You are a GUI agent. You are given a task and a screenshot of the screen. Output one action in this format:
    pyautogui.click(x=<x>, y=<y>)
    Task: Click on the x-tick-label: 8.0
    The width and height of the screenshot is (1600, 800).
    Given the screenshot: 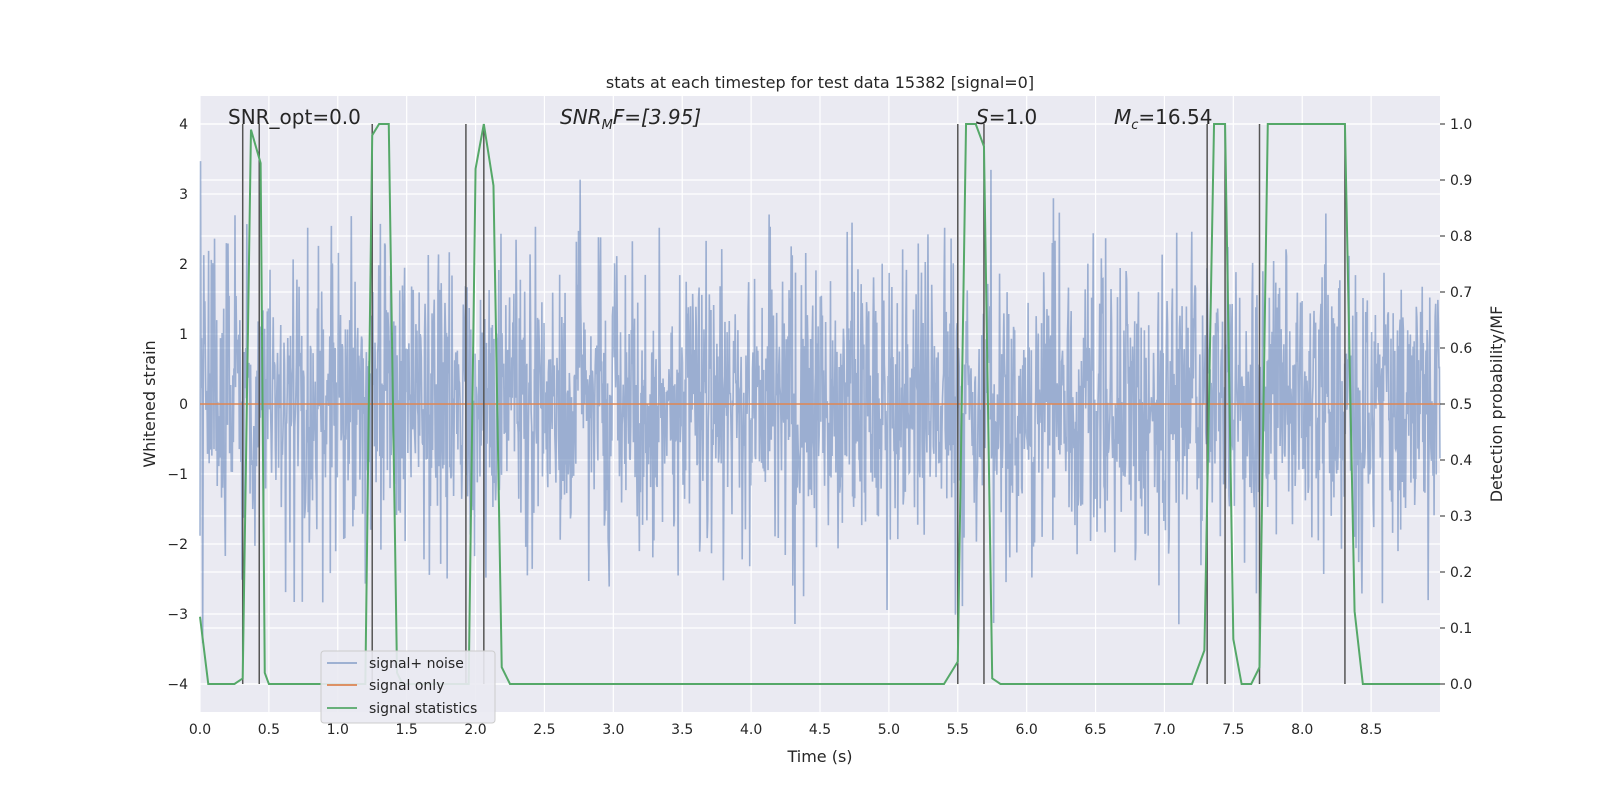 What is the action you would take?
    pyautogui.click(x=1302, y=730)
    